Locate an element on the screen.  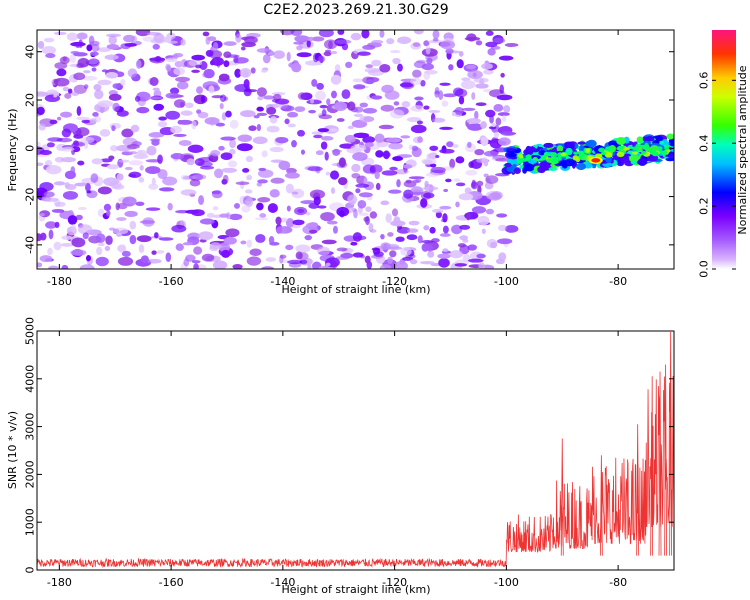
spectrogram-signal-core is located at coordinates (520, 161).